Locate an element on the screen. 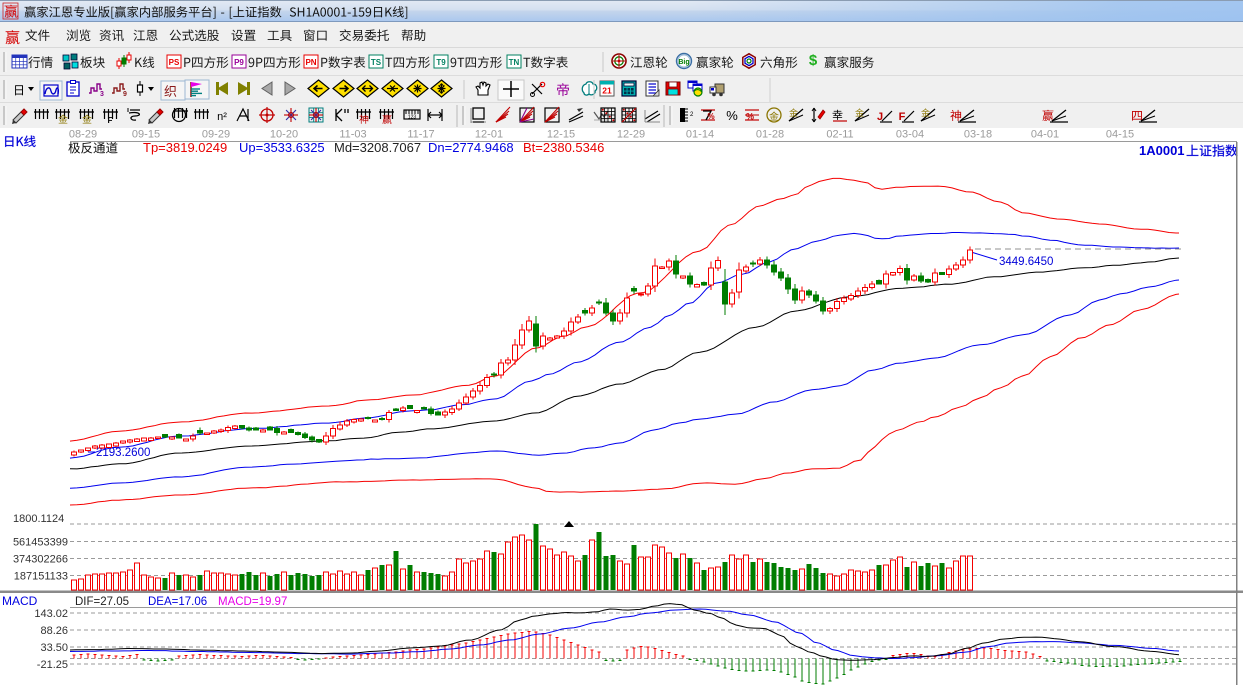  svg-text: 12-29 is located at coordinates (631, 135).